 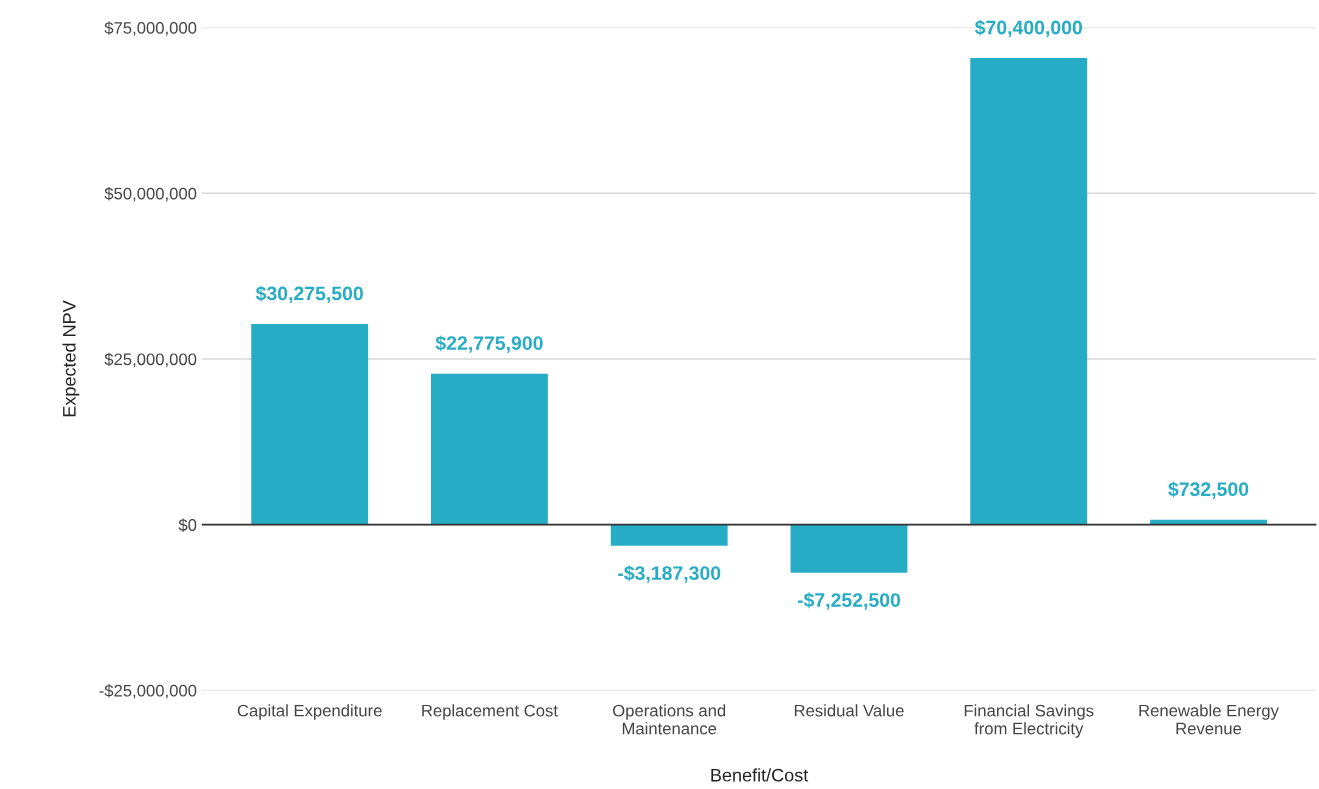 I want to click on y-tick-label: $50,000,000, so click(x=150, y=194).